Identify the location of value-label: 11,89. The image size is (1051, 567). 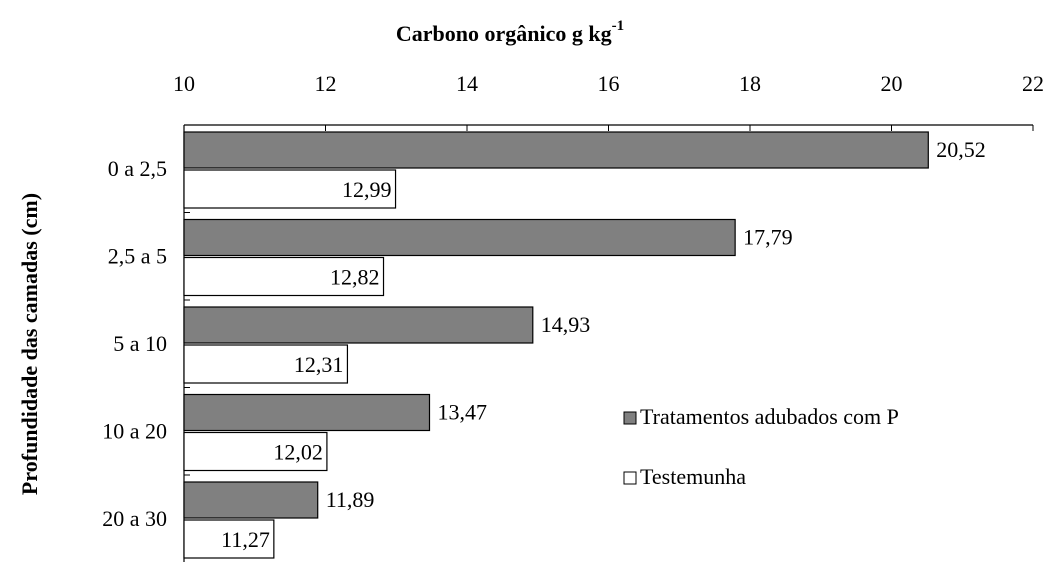
(350, 499).